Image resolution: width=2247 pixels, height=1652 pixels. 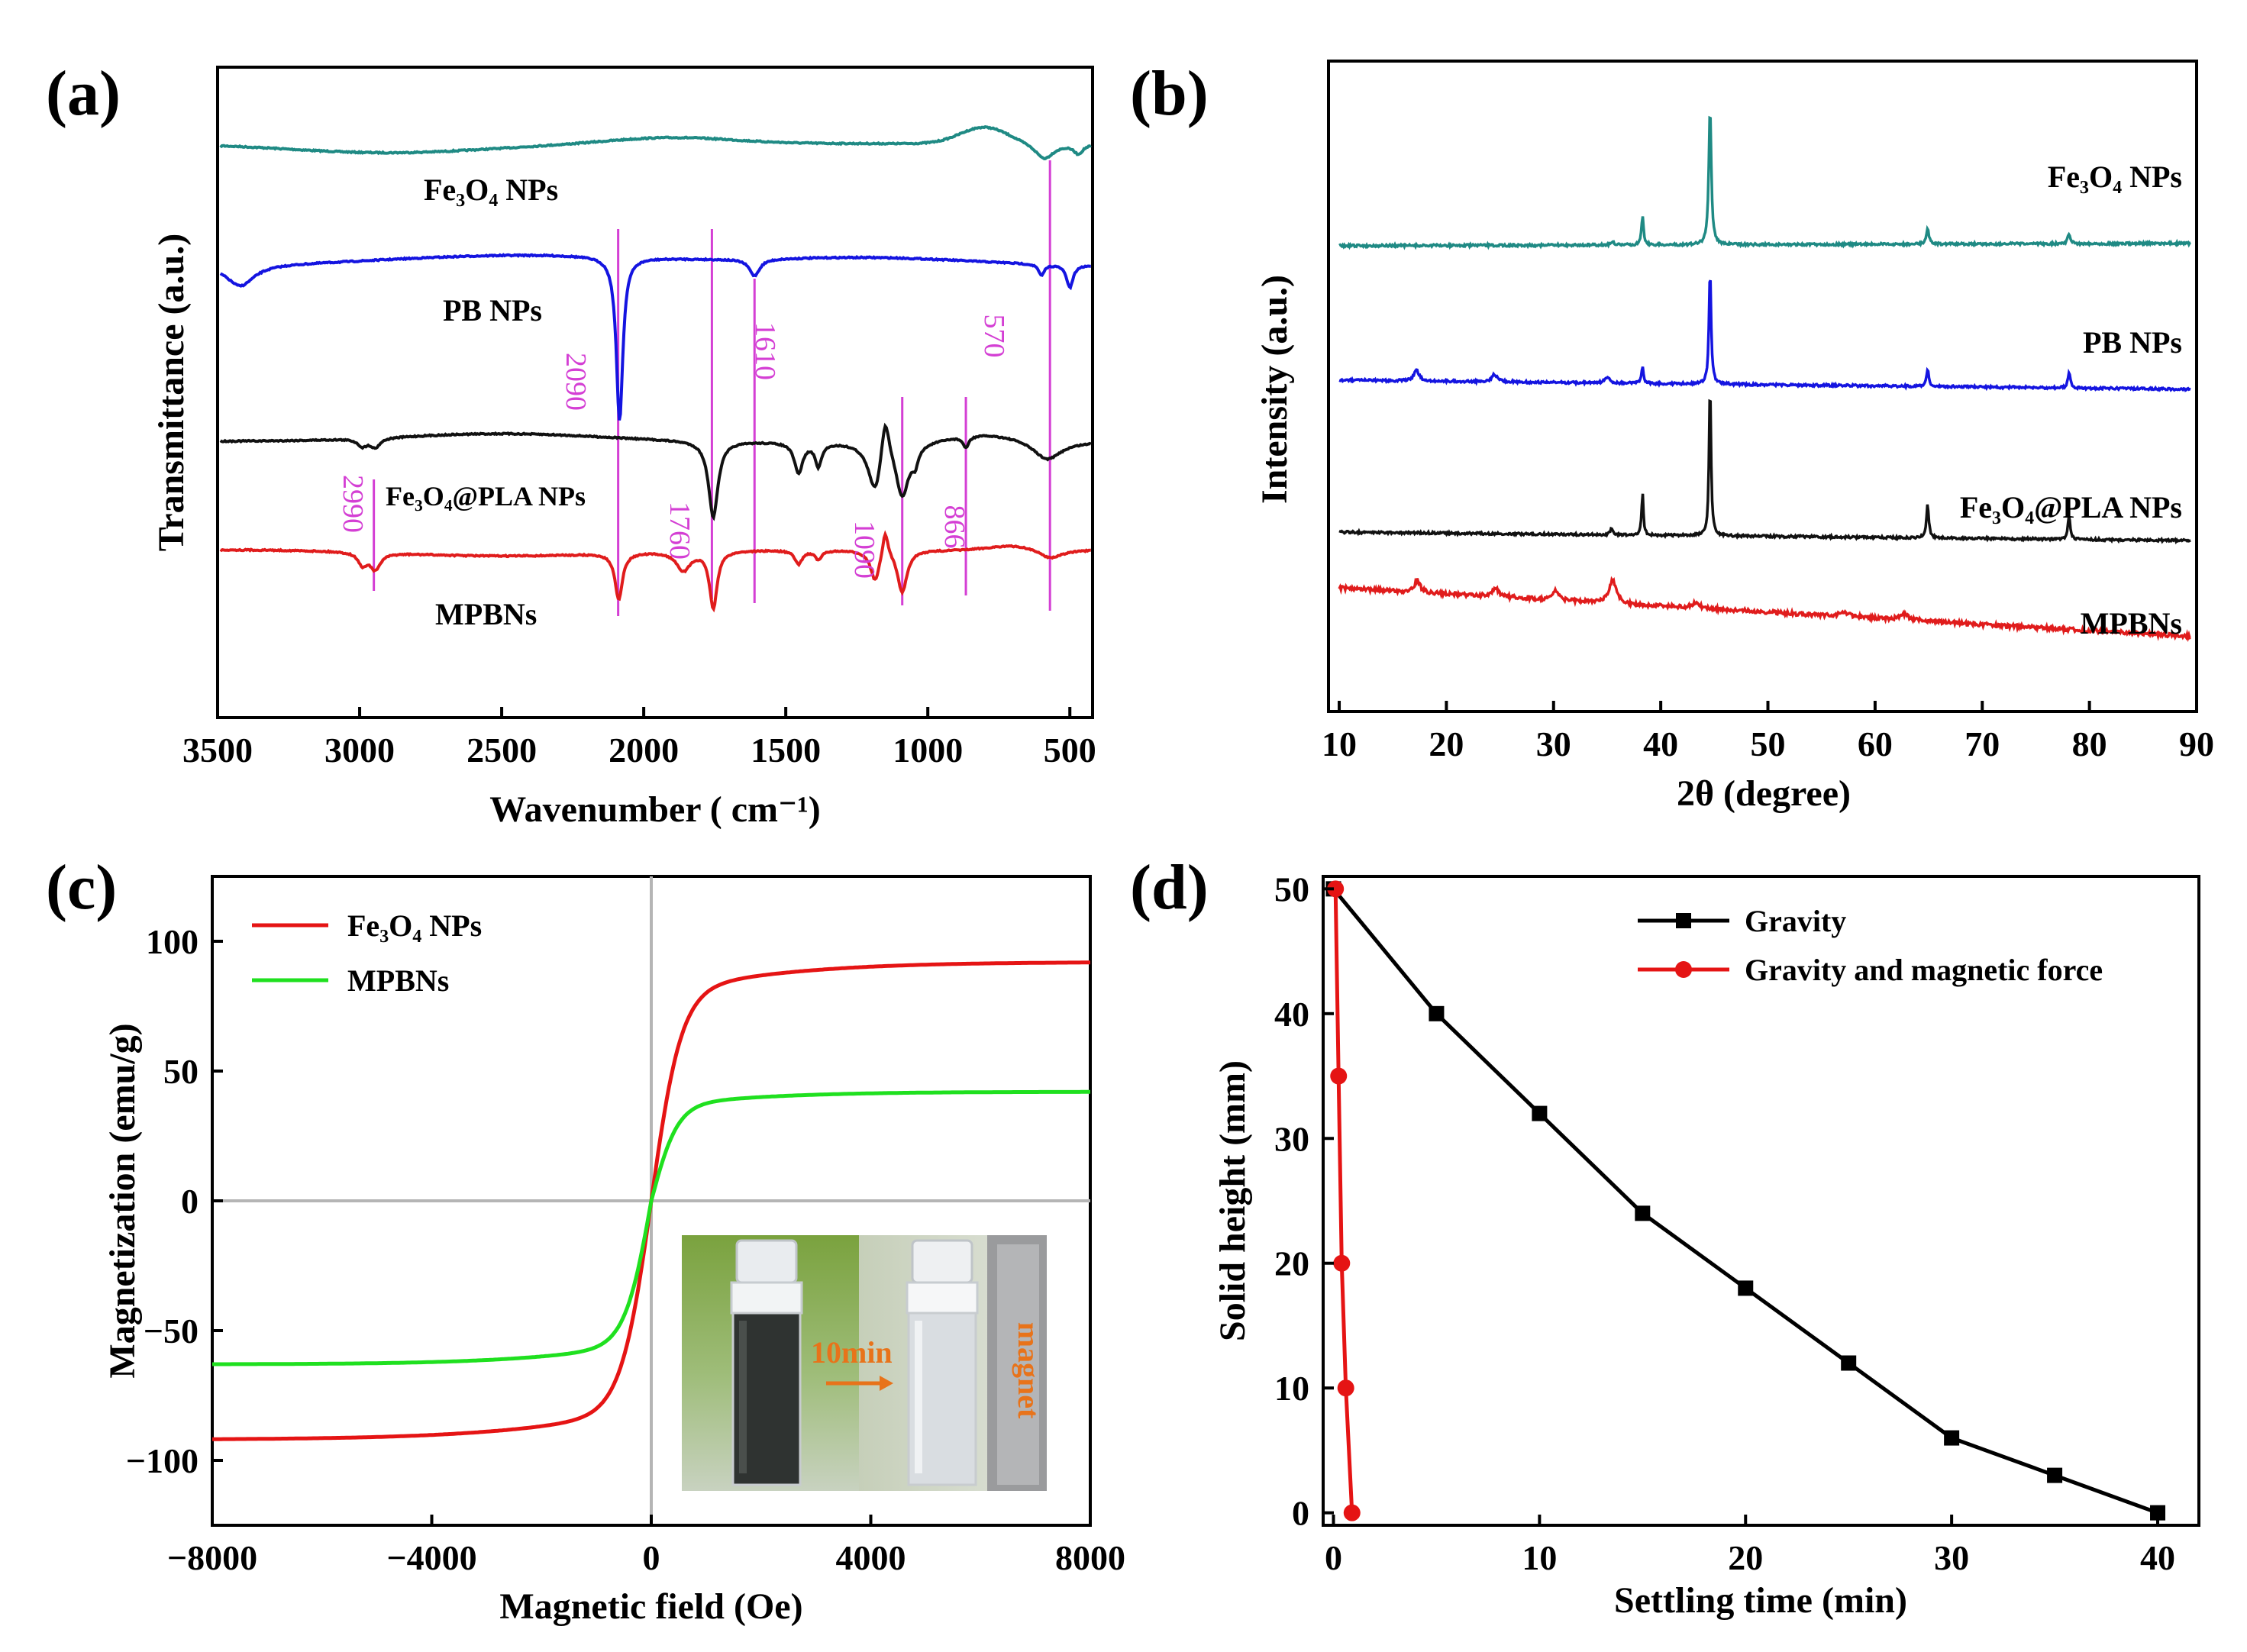 What do you see at coordinates (171, 1331) in the screenshot?
I see `y-tick-label: −50` at bounding box center [171, 1331].